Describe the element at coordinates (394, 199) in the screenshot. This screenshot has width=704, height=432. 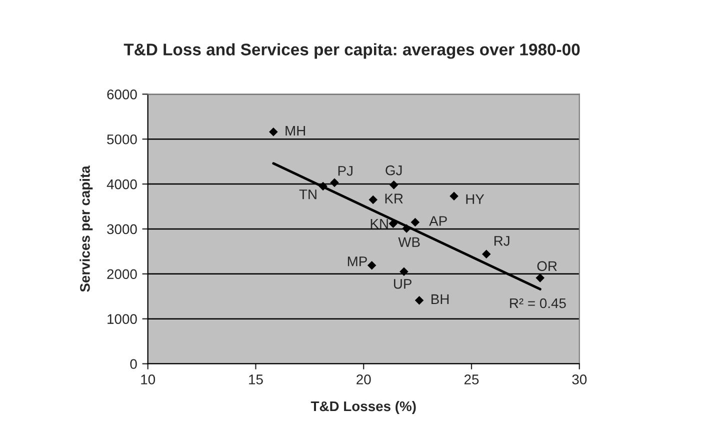
I see `annotation: KR` at that location.